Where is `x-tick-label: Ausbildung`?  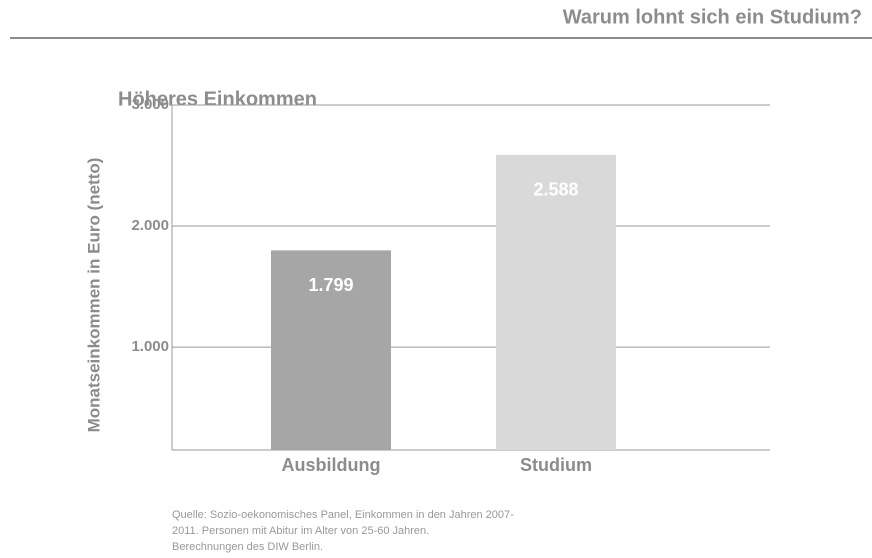
x-tick-label: Ausbildung is located at coordinates (331, 465).